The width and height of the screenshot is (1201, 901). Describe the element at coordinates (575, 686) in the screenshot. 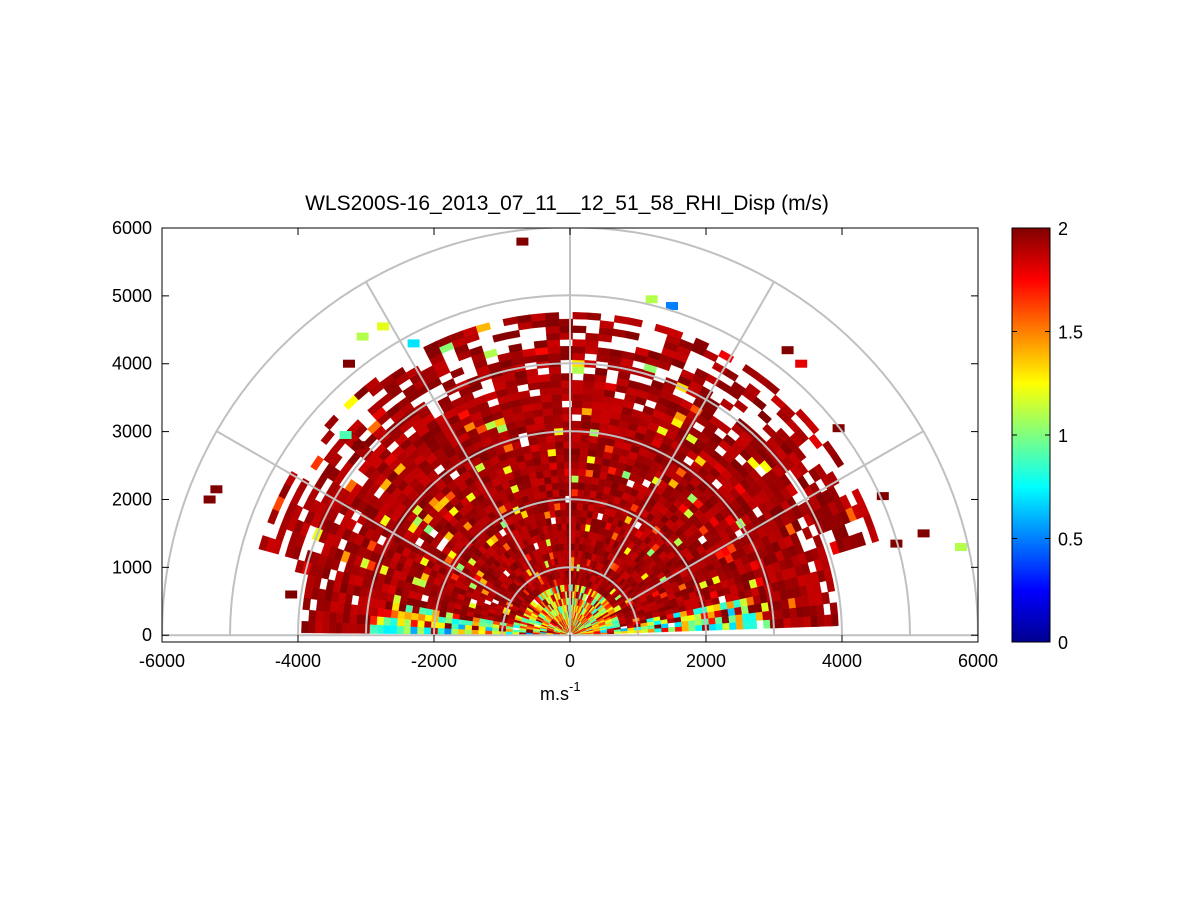

I see `x-axis-label-superscript: -1` at that location.